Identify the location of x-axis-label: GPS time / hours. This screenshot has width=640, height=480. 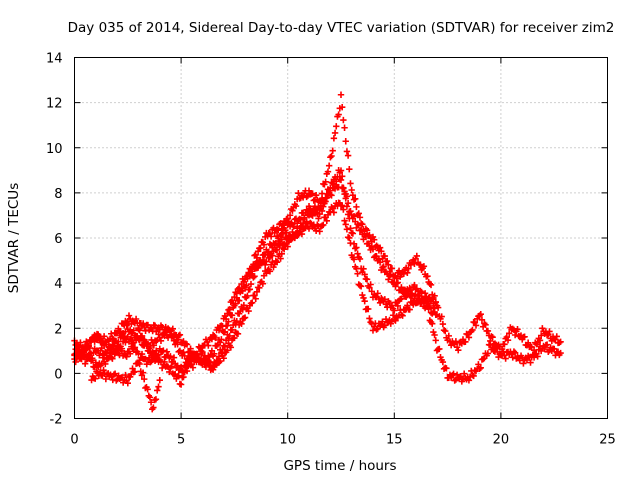
(339, 466).